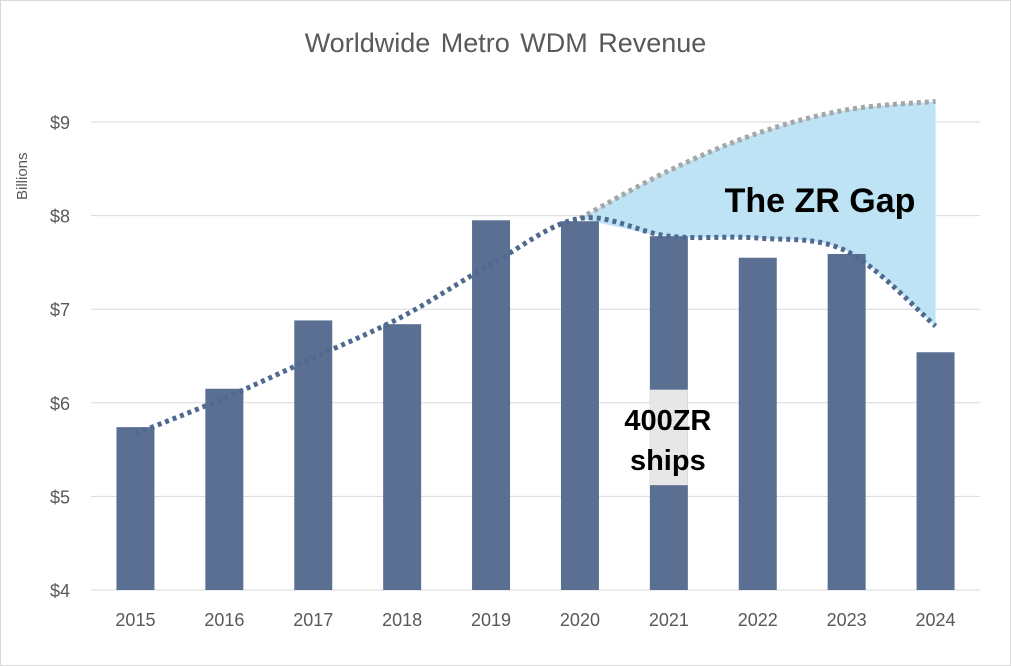  What do you see at coordinates (667, 421) in the screenshot?
I see `ship-annotation-line1: 400ZR` at bounding box center [667, 421].